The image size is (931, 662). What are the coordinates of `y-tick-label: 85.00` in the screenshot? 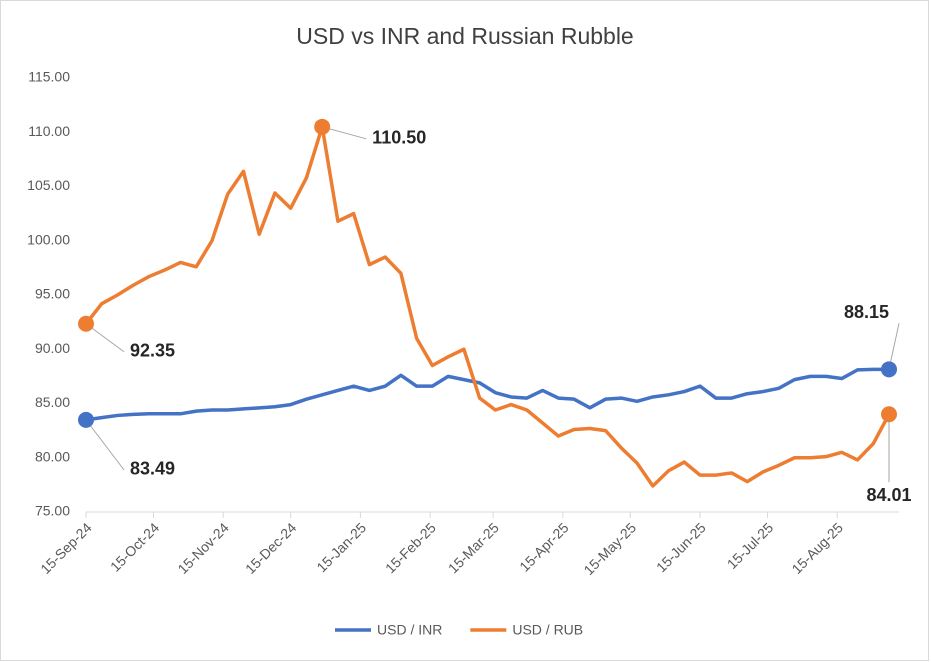 It's located at (52, 402).